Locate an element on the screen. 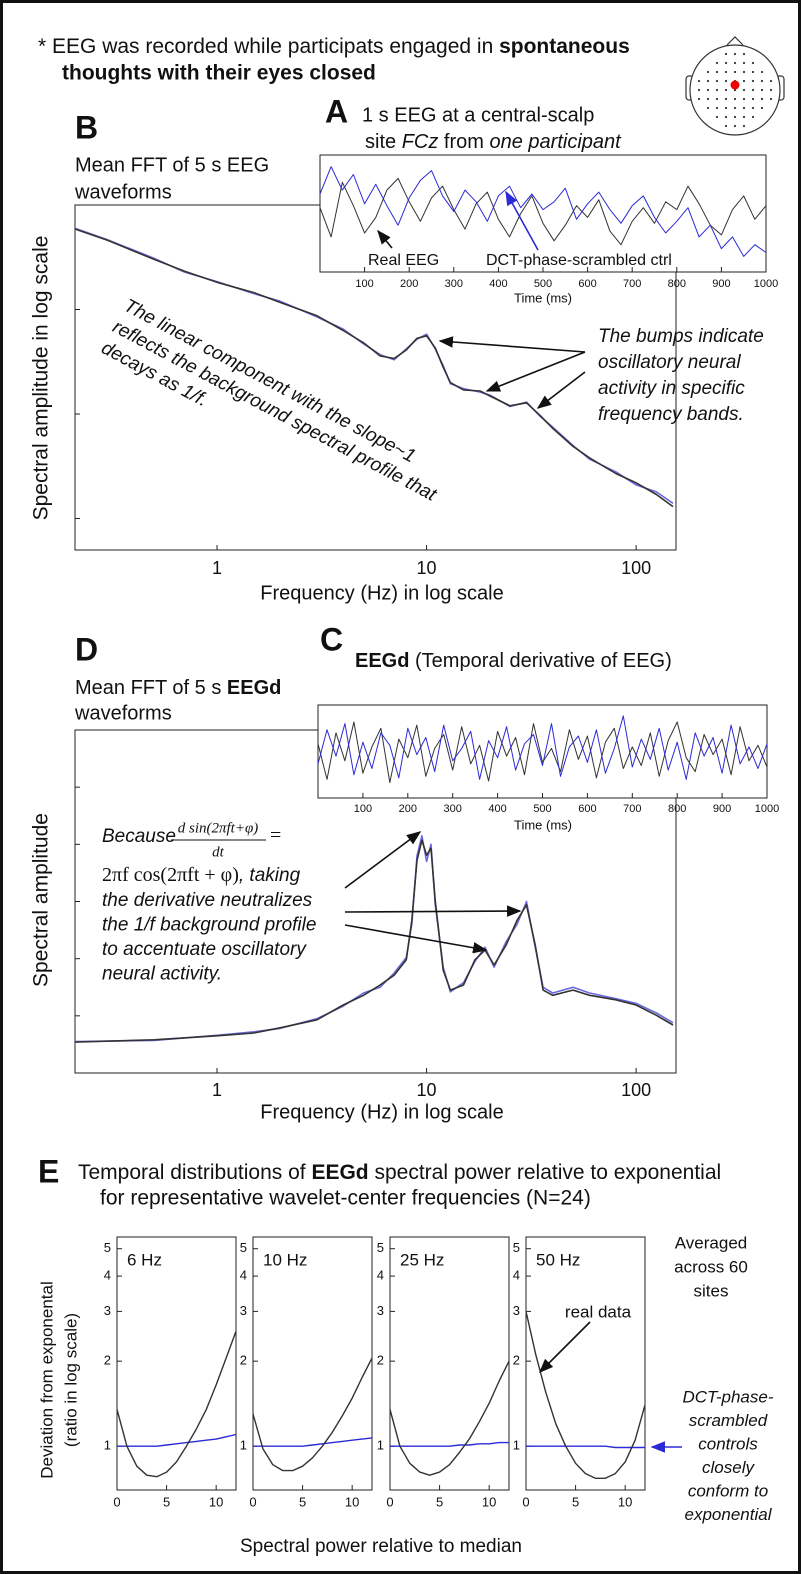 This screenshot has height=1574, width=801. panel-title: 10 Hz is located at coordinates (285, 1259).